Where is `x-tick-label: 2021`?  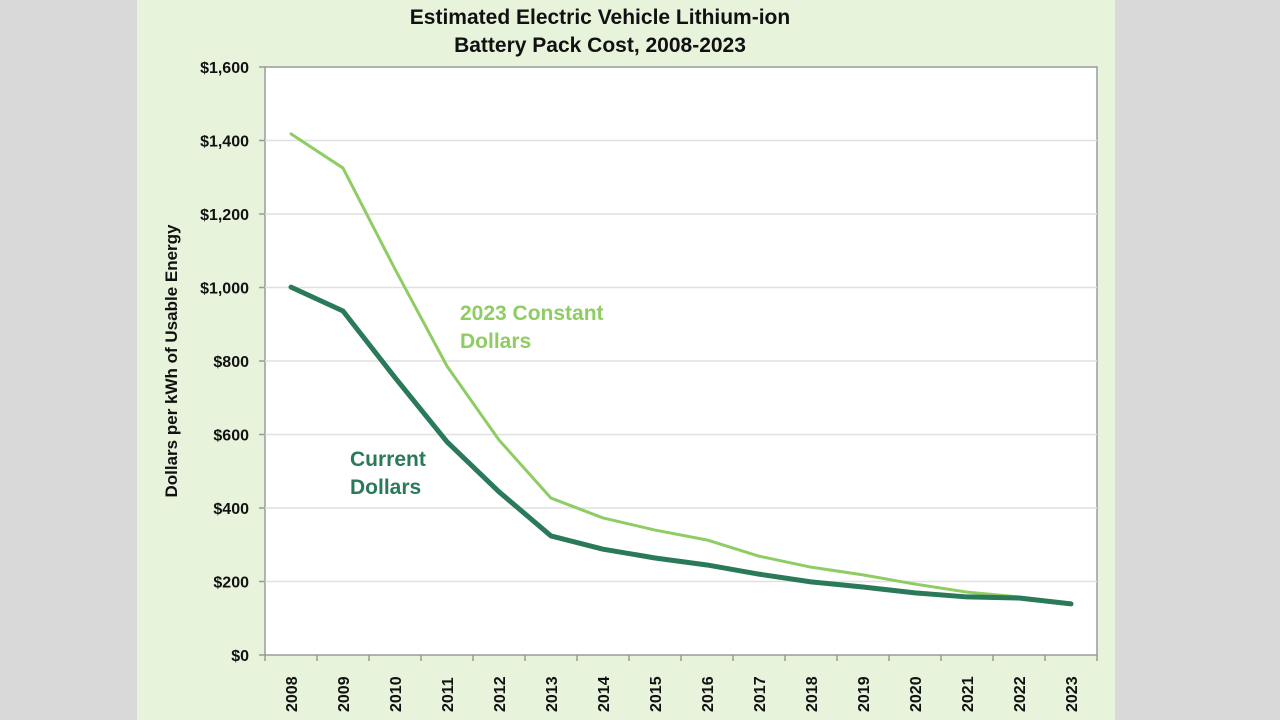 x-tick-label: 2021 is located at coordinates (968, 694).